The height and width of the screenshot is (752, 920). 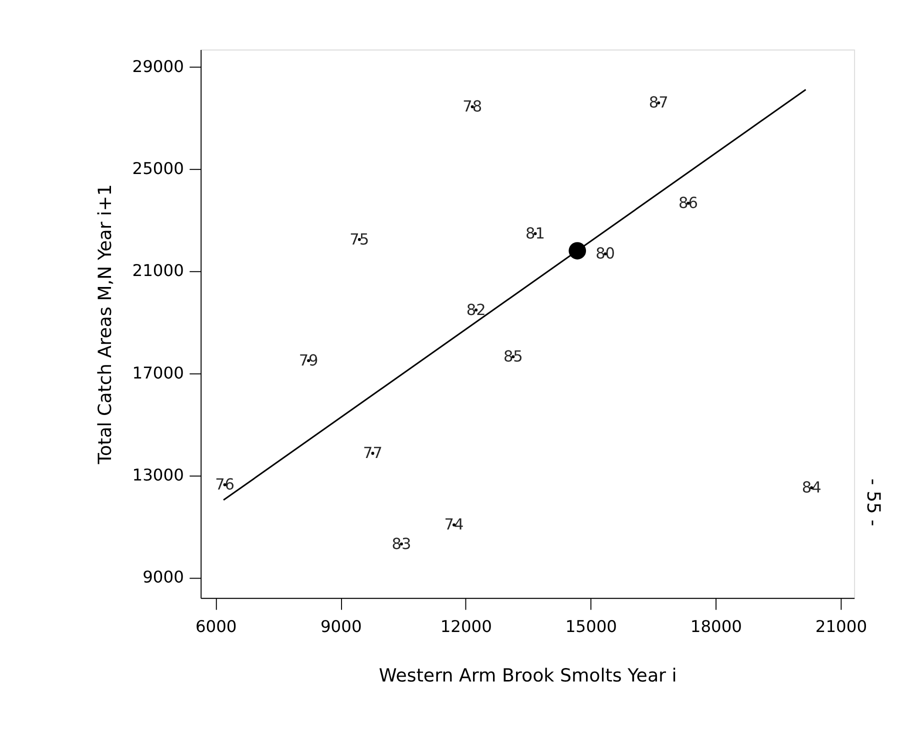 What do you see at coordinates (158, 475) in the screenshot?
I see `y-tick-label: 13000` at bounding box center [158, 475].